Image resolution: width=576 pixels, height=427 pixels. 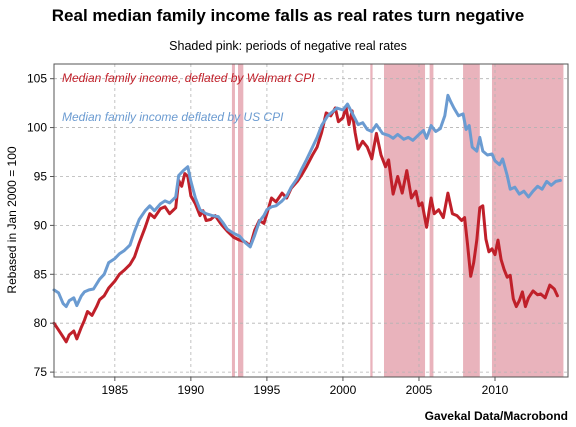 What do you see at coordinates (114, 390) in the screenshot?
I see `x-tick-label-1985: 1985` at bounding box center [114, 390].